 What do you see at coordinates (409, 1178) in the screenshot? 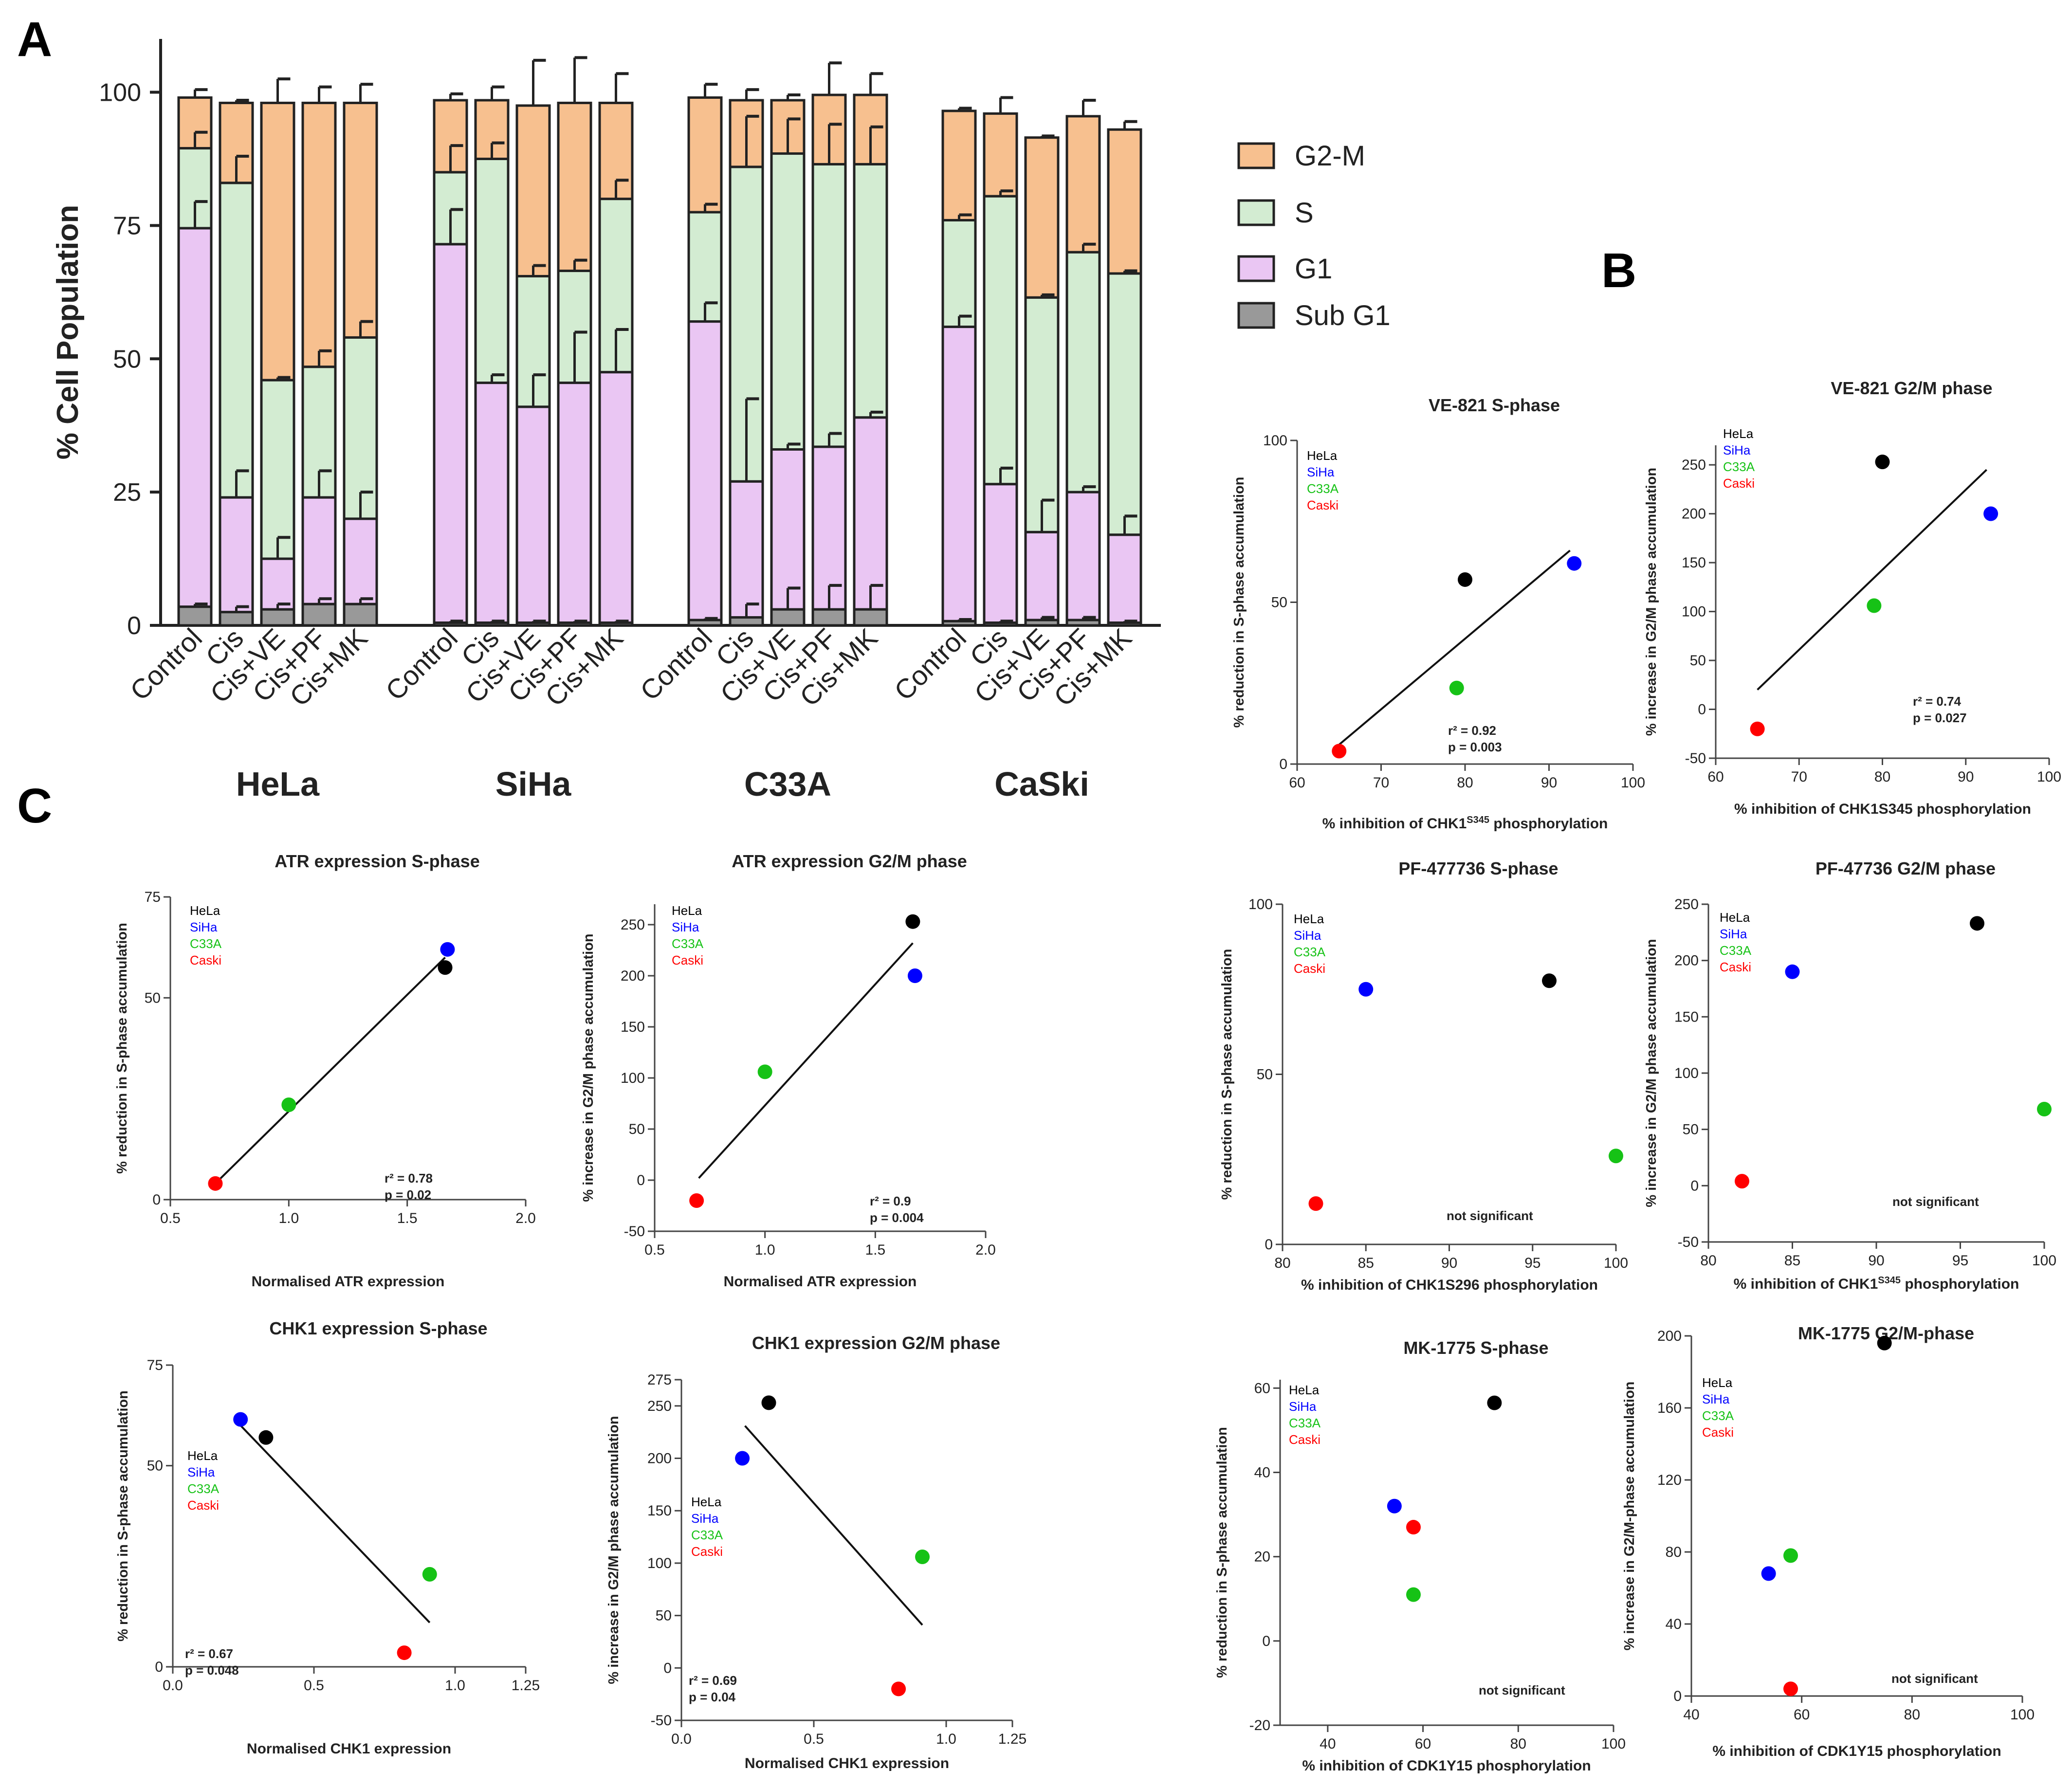
I see `stat-annotation: r² = 0.78` at bounding box center [409, 1178].